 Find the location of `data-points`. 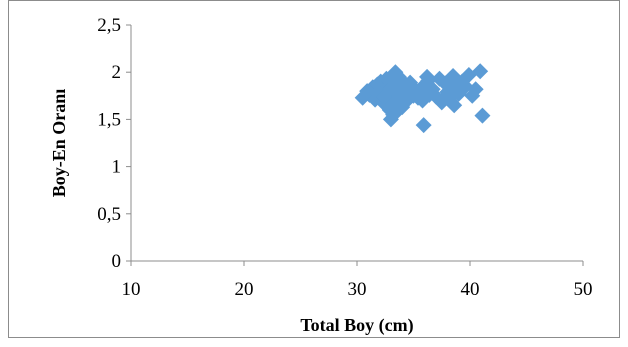

data-points is located at coordinates (422, 98).